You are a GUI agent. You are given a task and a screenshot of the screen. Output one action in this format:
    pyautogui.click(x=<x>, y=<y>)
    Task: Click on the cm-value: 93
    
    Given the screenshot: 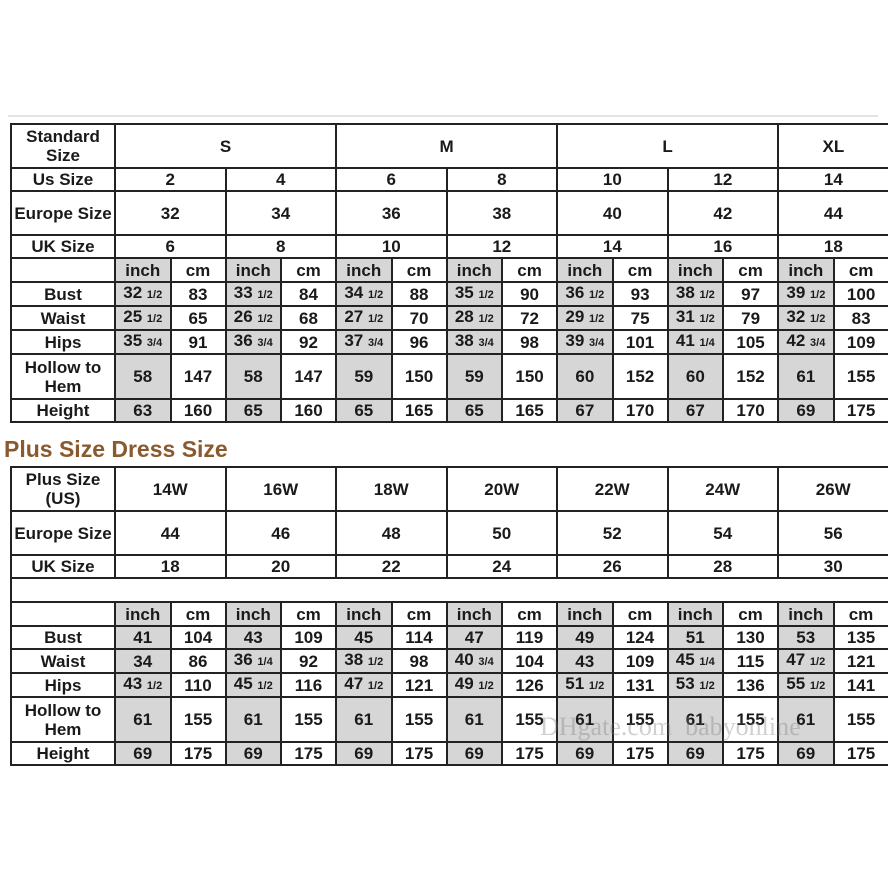 What is the action you would take?
    pyautogui.click(x=640, y=294)
    